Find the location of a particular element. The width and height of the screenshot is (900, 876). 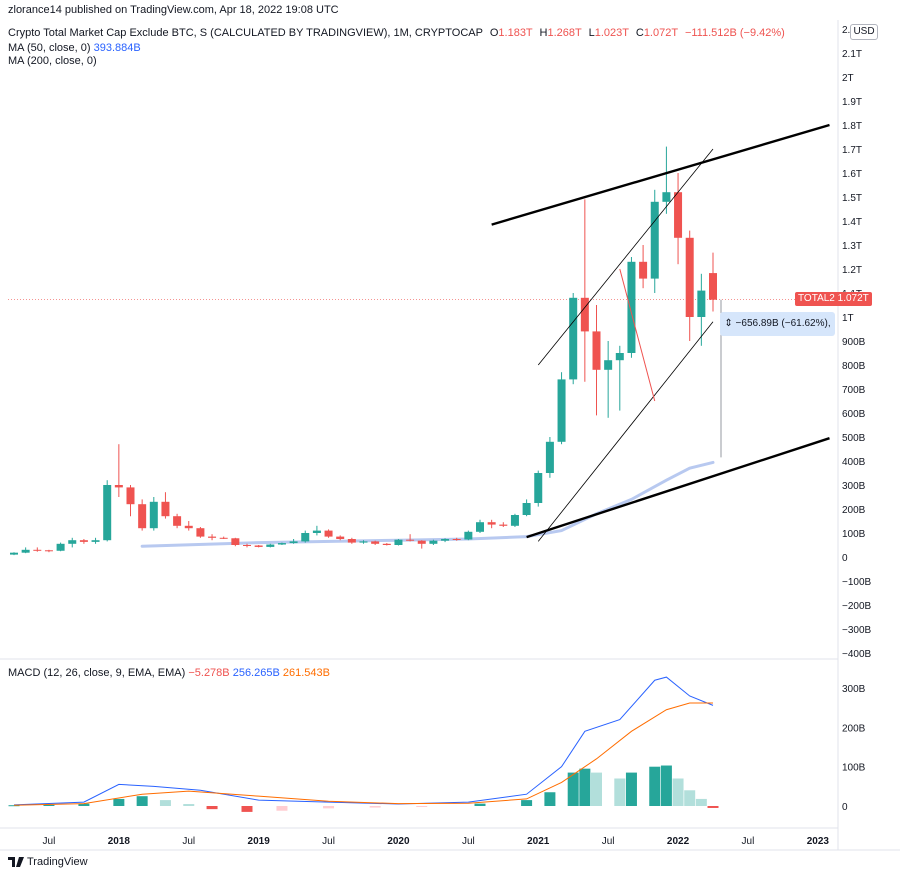

ohlc-high: H1.268T is located at coordinates (560, 33).